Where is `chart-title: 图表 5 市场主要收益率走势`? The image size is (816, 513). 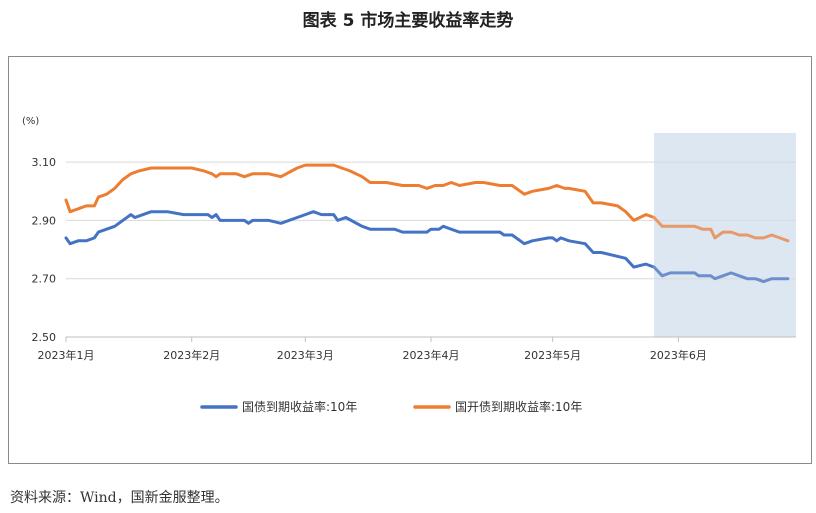
chart-title: 图表 5 市场主要收益率走势 is located at coordinates (408, 21).